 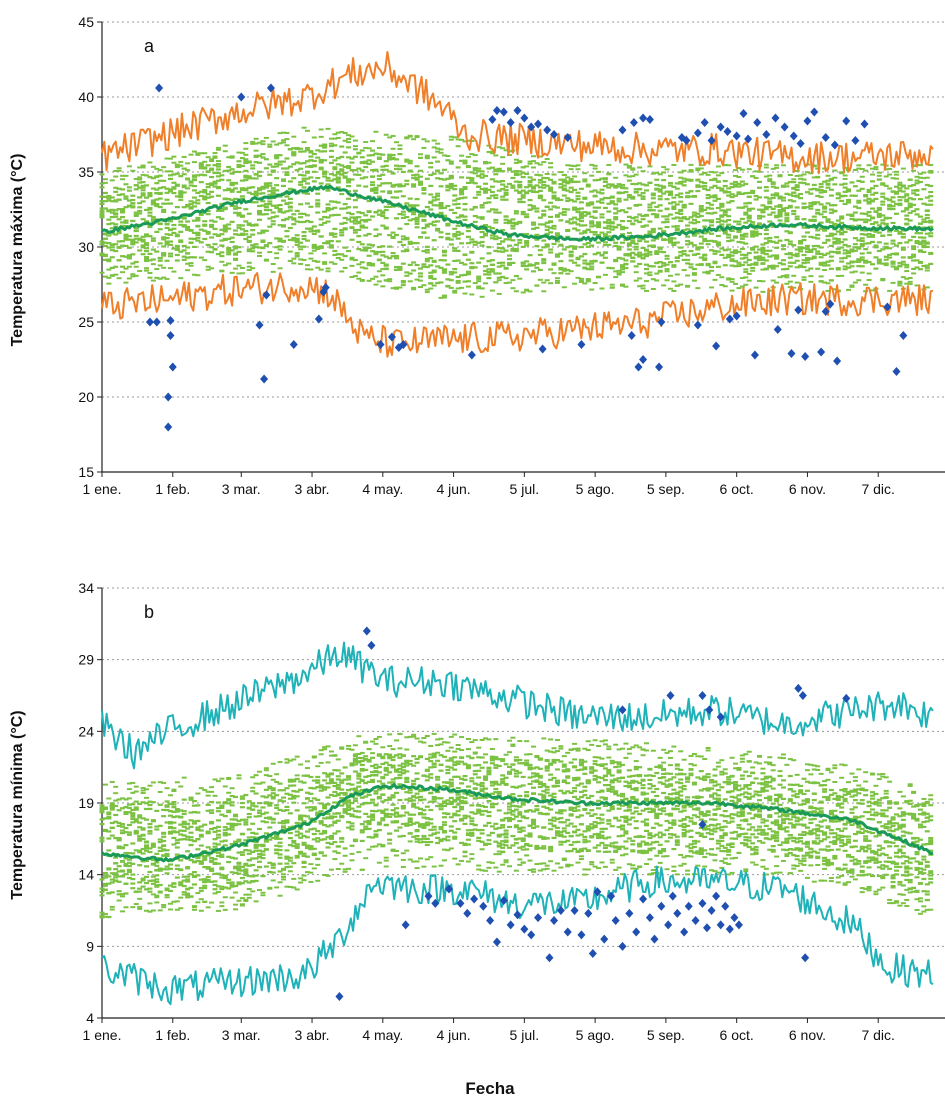 I want to click on y-tick-label: 30, so click(x=86, y=247).